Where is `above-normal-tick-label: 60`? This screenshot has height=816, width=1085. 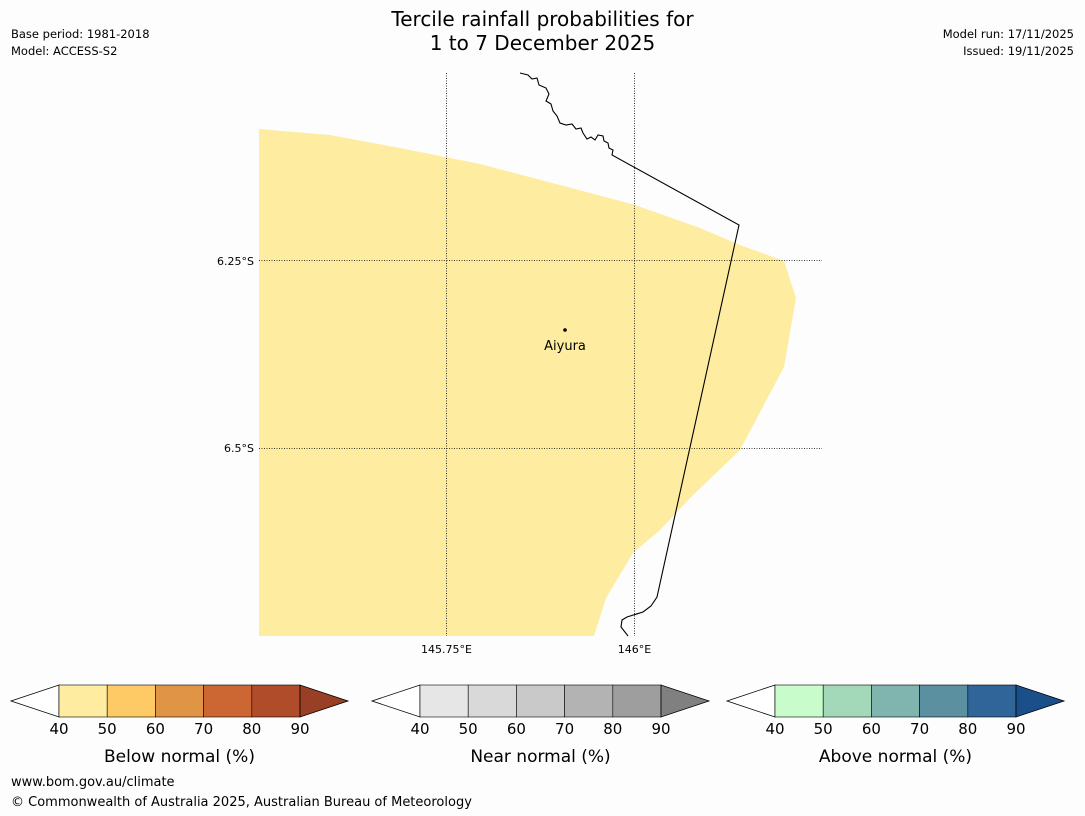
above-normal-tick-label: 60 is located at coordinates (871, 729).